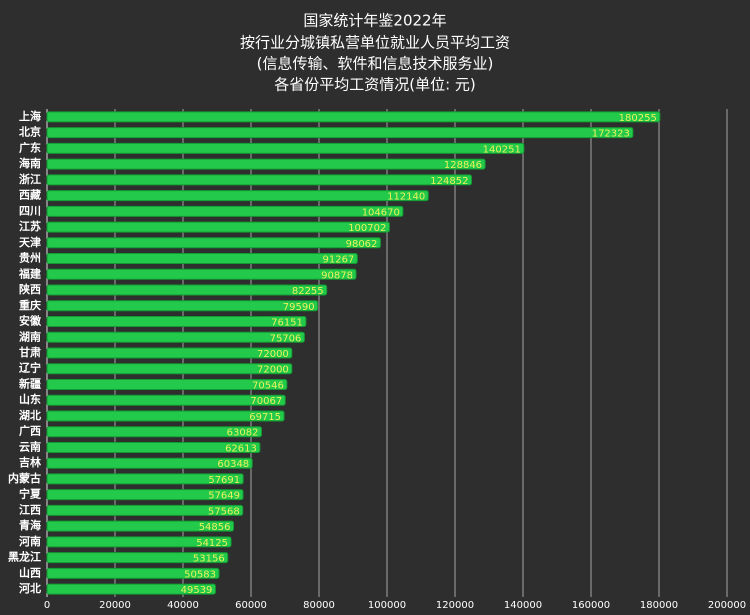  Describe the element at coordinates (375, 64) in the screenshot. I see `chart-title: (信息传输、软件和信息技术服务业)` at that location.